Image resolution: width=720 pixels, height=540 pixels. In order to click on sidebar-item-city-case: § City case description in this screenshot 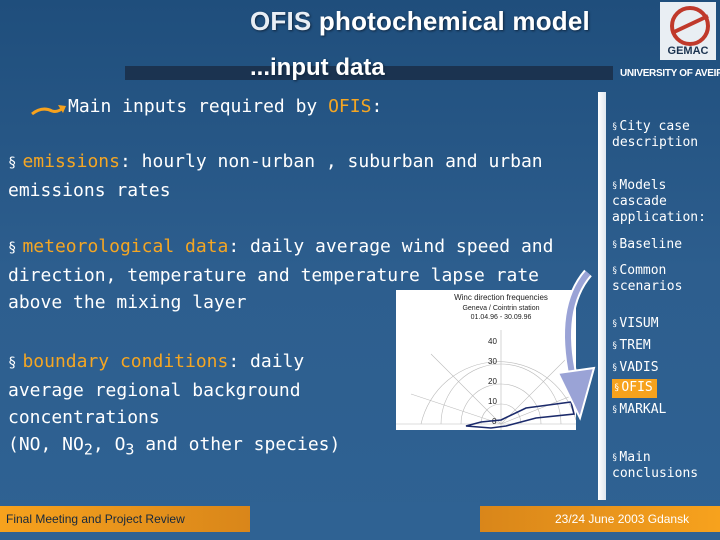, I will do `click(665, 135)`.